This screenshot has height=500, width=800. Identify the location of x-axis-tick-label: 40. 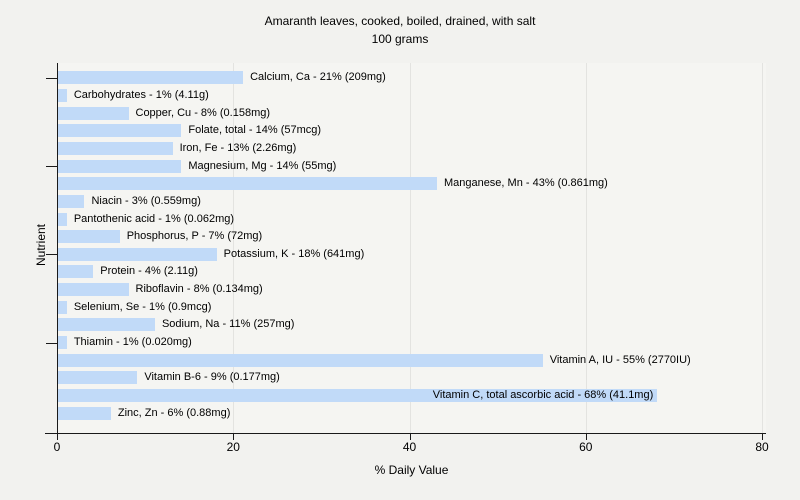
(409, 447).